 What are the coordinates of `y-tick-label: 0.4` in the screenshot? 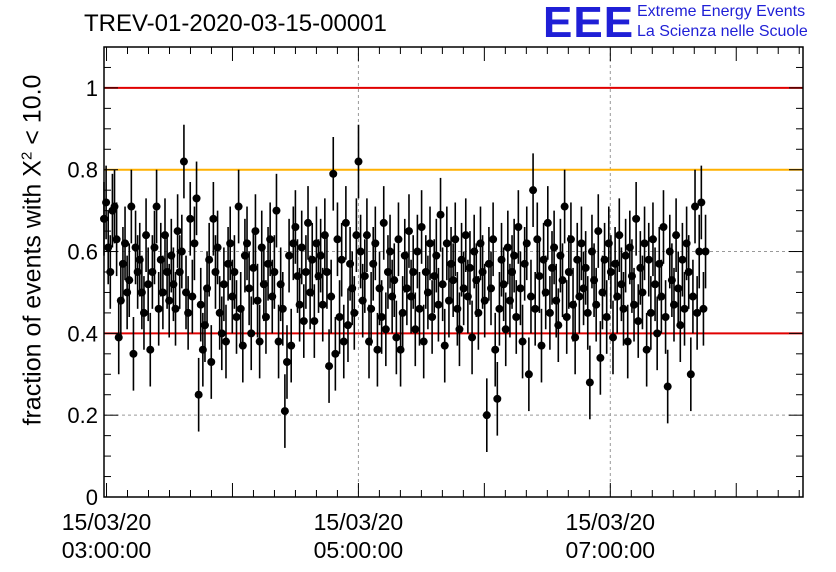 It's located at (82, 333).